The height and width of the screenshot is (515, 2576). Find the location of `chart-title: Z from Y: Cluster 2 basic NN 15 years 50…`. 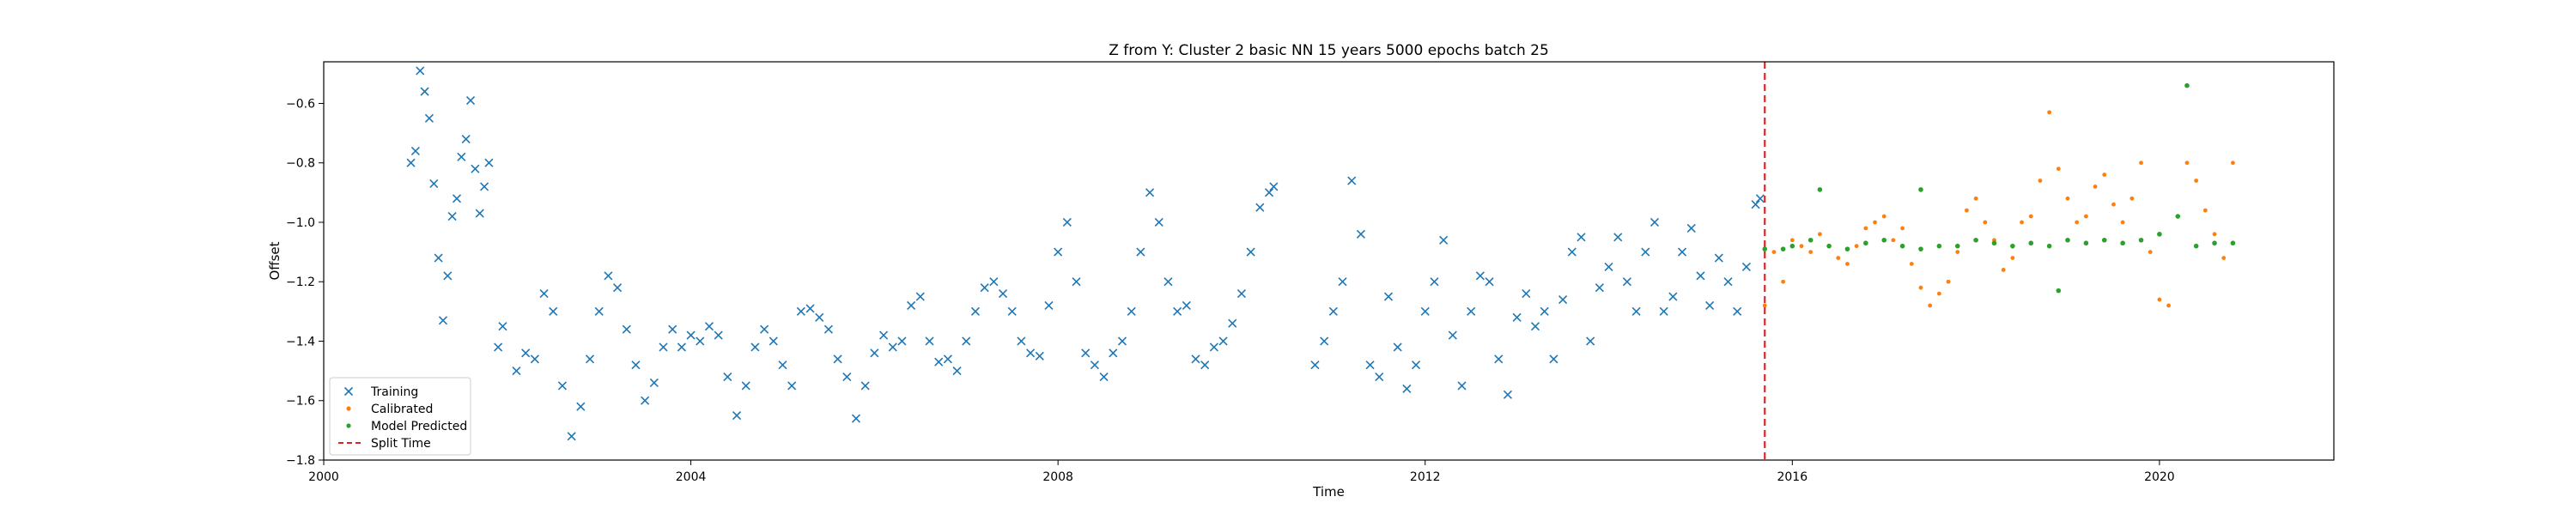

chart-title: Z from Y: Cluster 2 basic NN 15 years 50… is located at coordinates (1329, 50).